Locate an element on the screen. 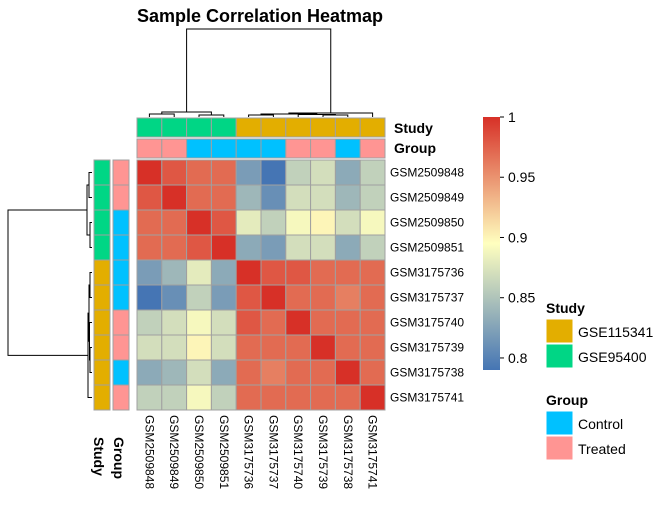 The image size is (672, 530). column-label: GSM2509849 is located at coordinates (174, 452).